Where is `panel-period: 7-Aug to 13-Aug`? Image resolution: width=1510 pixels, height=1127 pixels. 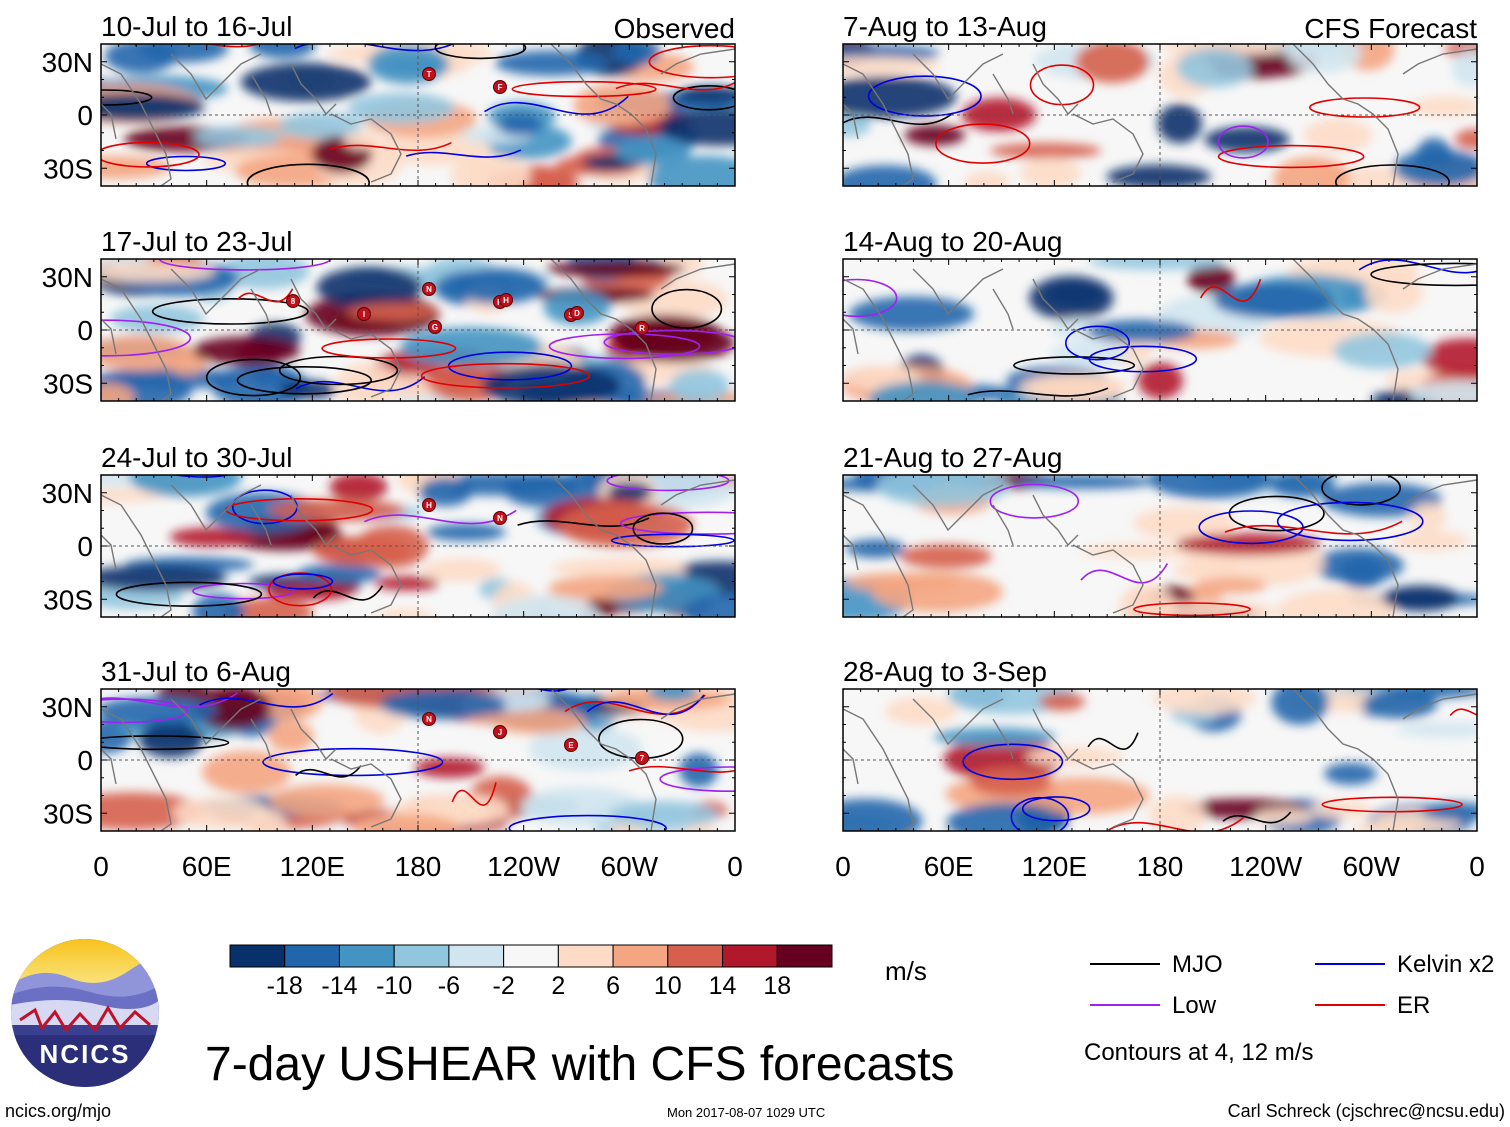 panel-period: 7-Aug to 13-Aug is located at coordinates (945, 26).